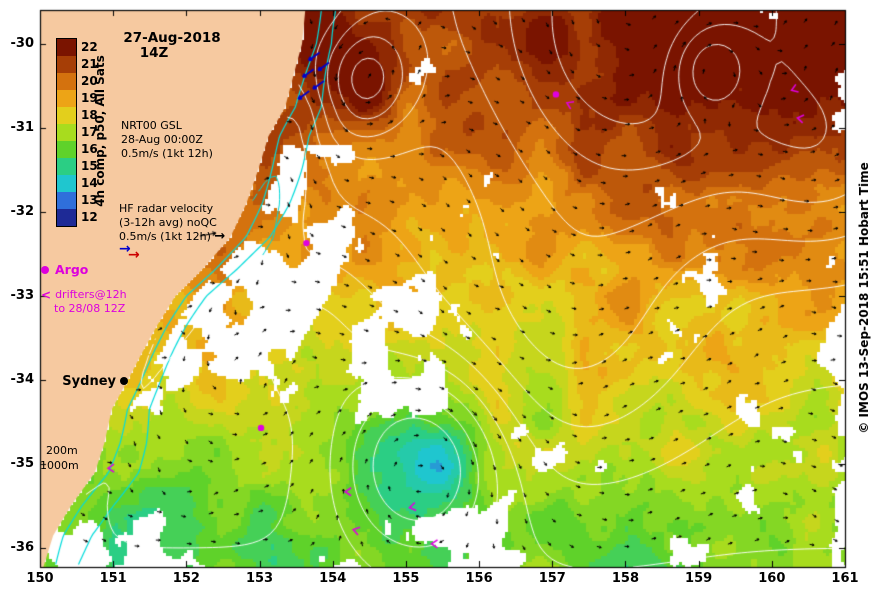  I want to click on drifters-line-1: drifters@12h, so click(91, 294).